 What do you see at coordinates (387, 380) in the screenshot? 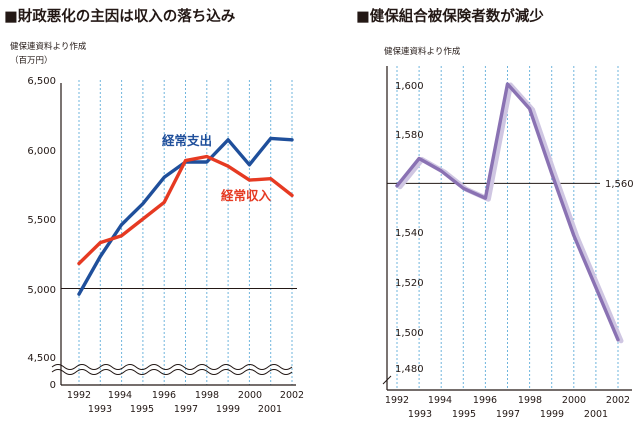
I see `right-axis-break` at bounding box center [387, 380].